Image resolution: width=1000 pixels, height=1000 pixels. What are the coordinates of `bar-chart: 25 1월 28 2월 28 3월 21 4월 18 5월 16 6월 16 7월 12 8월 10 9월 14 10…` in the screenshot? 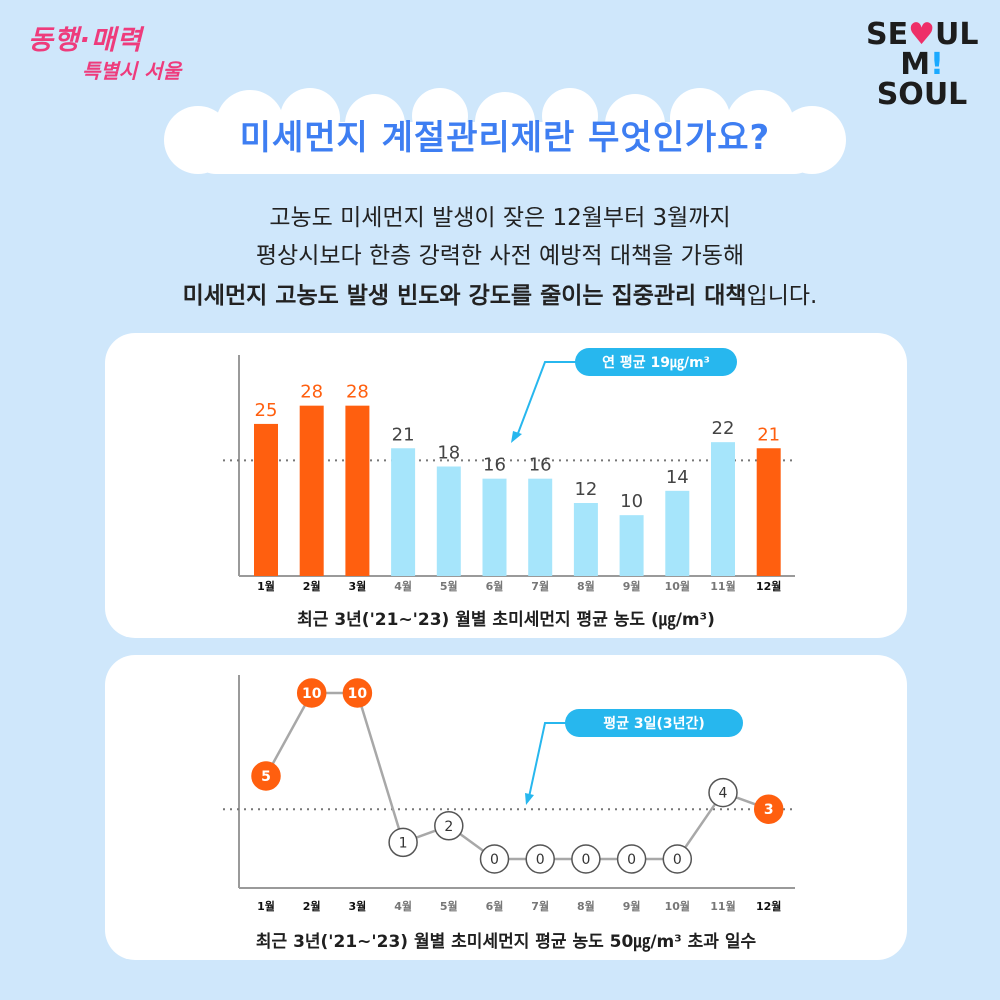 It's located at (509, 470).